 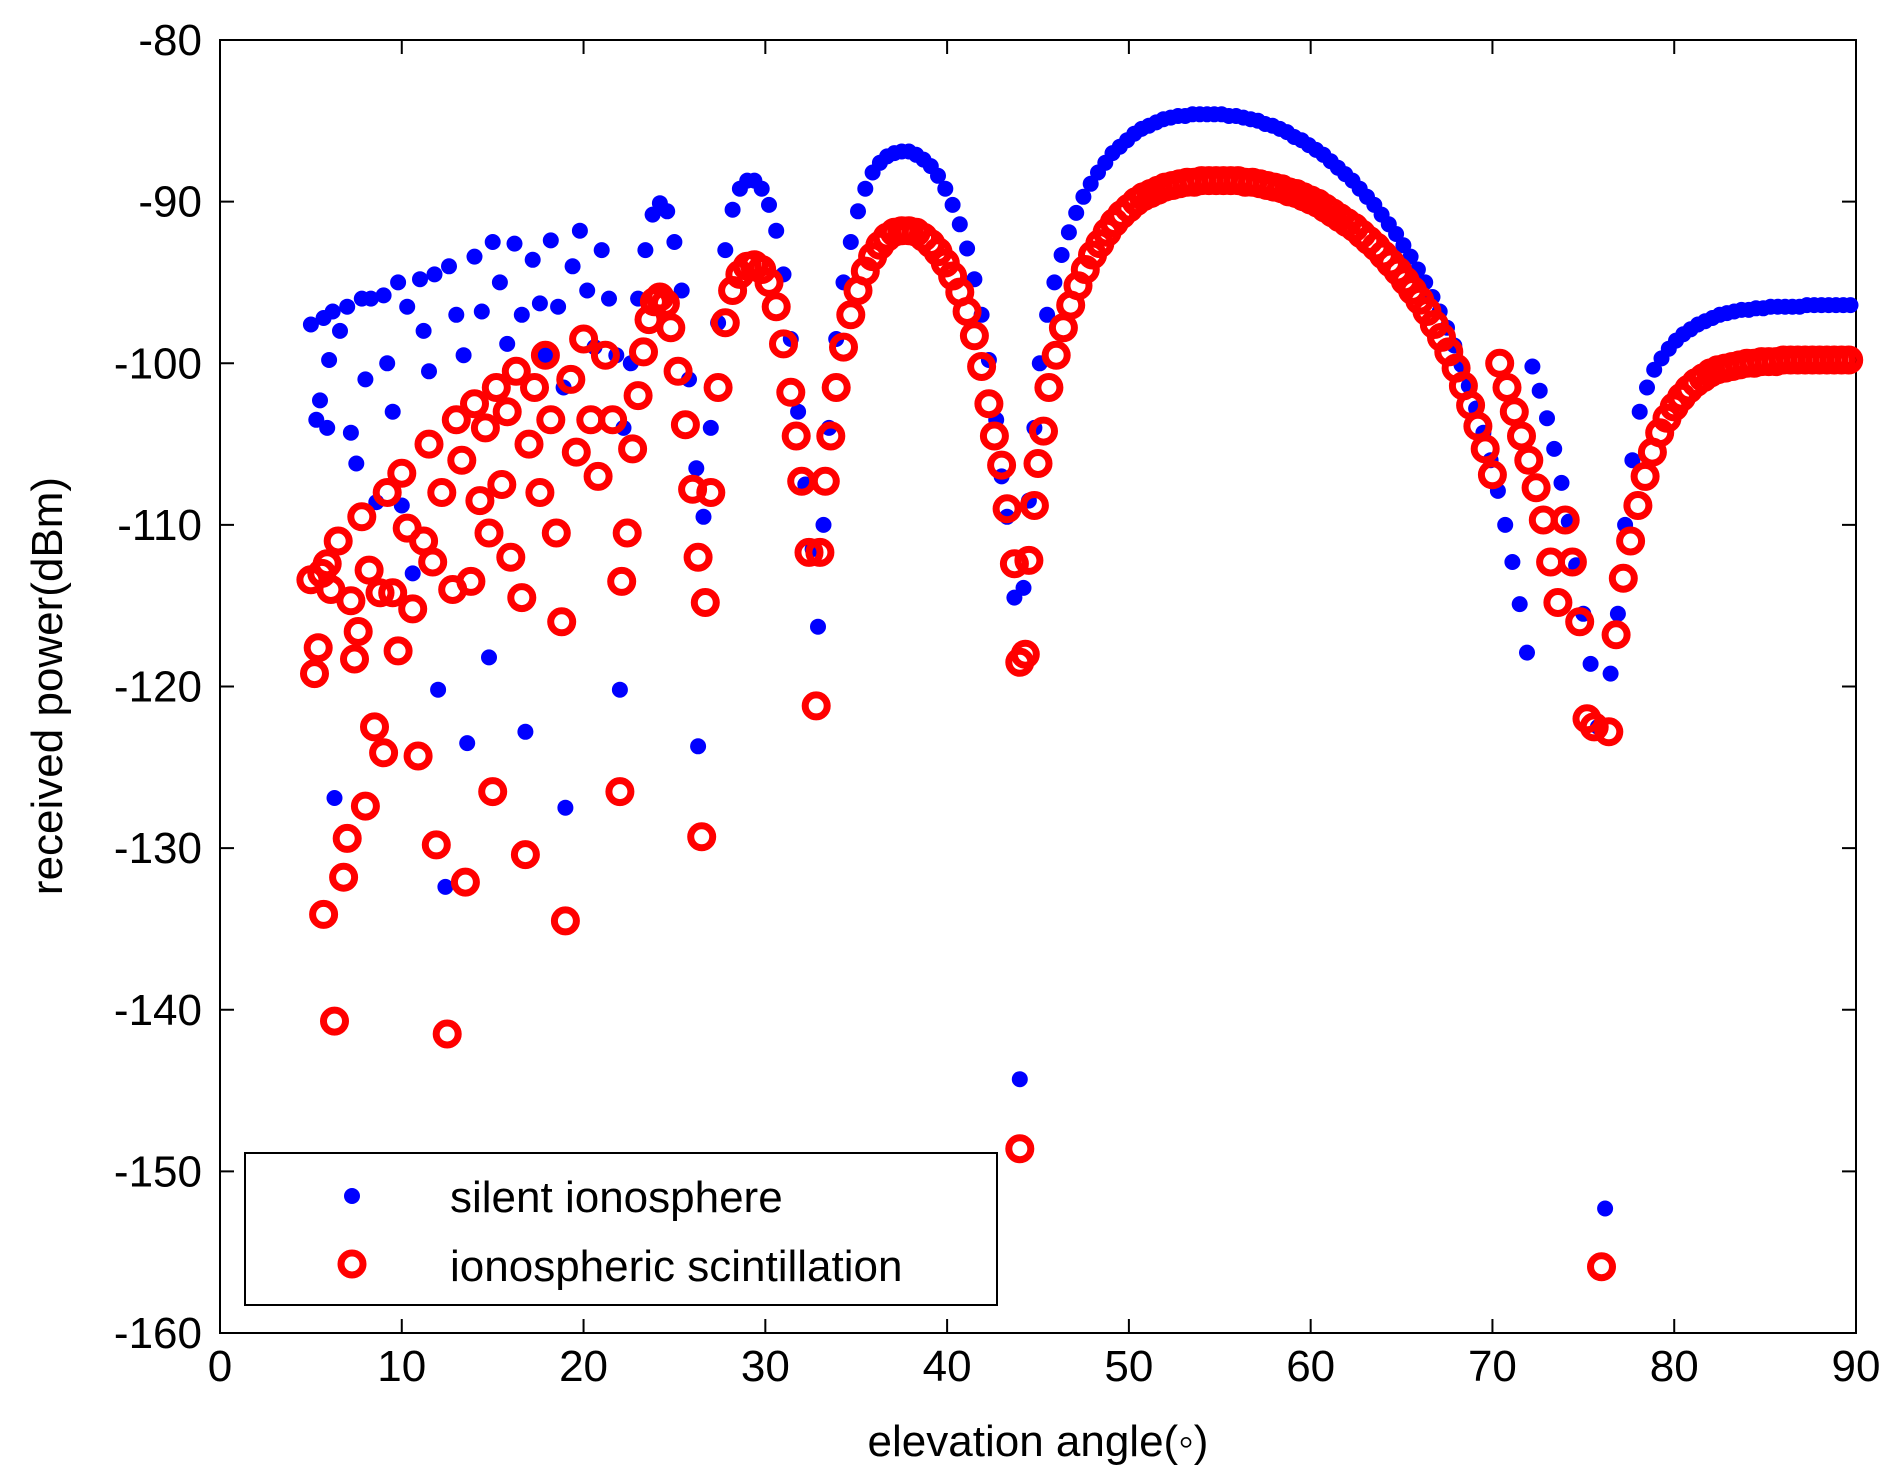 What do you see at coordinates (1038, 1441) in the screenshot?
I see `x-axis-label: elevation angle(◦)` at bounding box center [1038, 1441].